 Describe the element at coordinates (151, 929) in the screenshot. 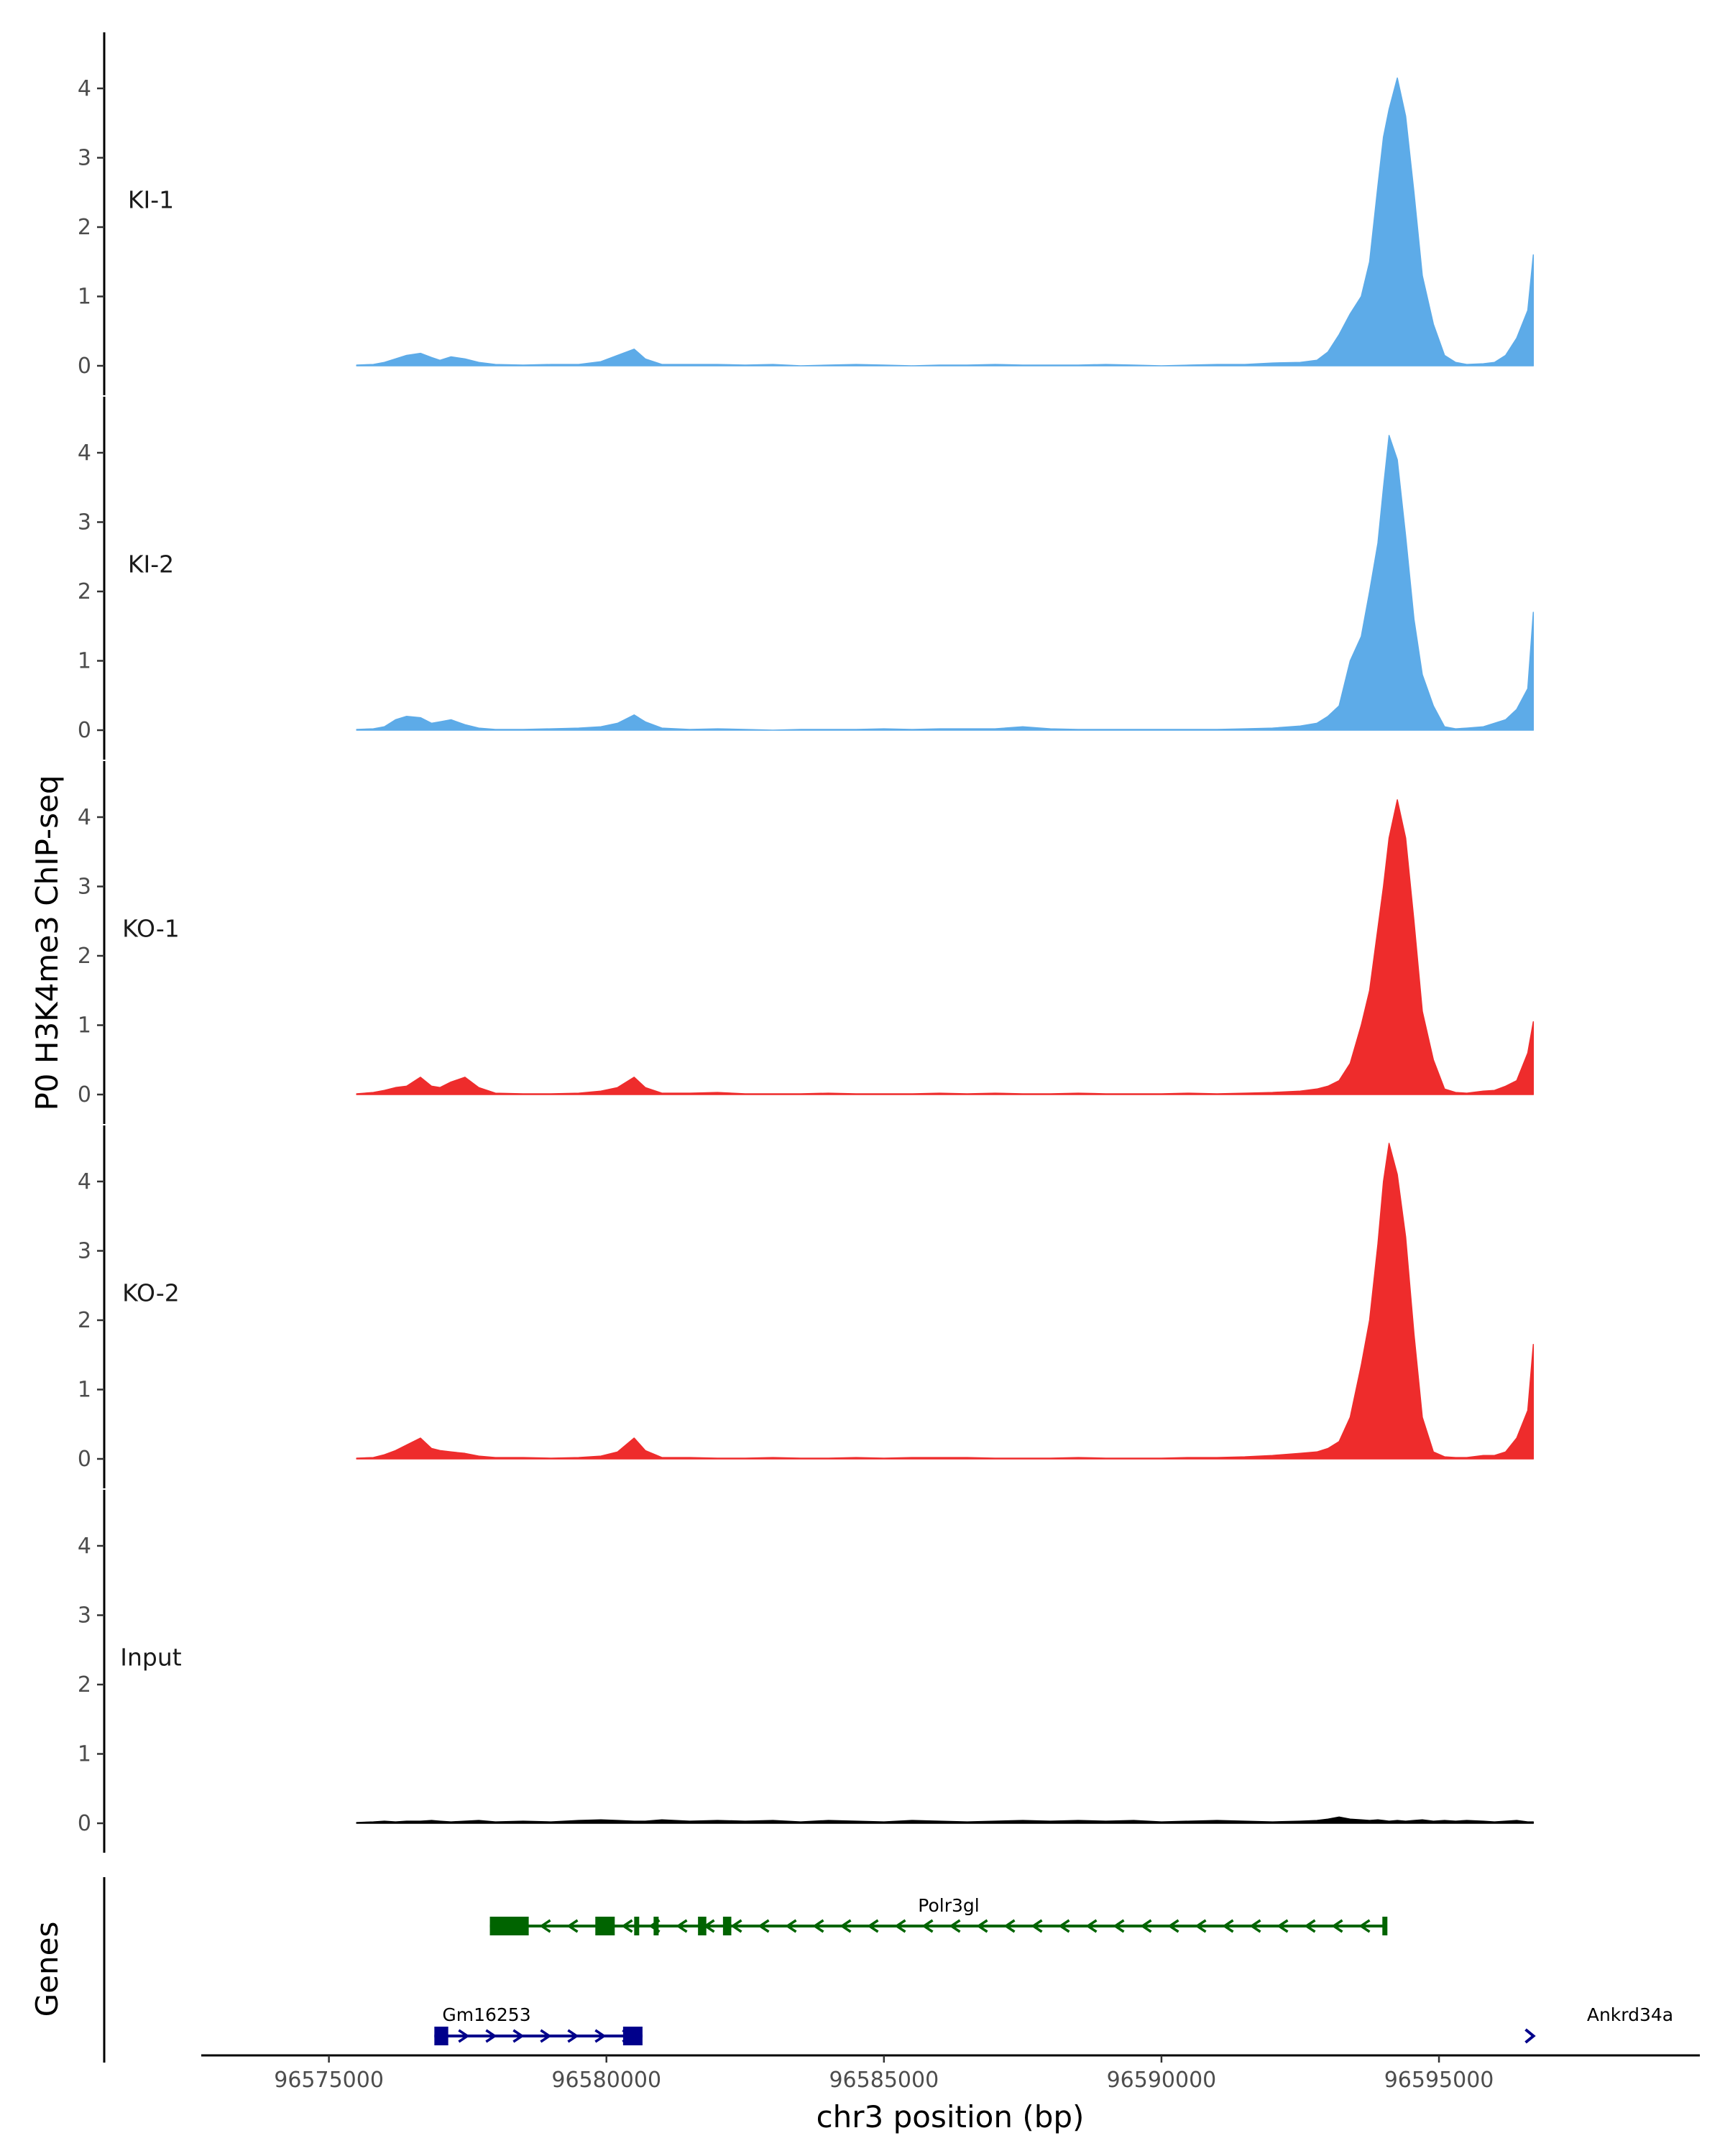

I see `track-label: KO-1` at that location.